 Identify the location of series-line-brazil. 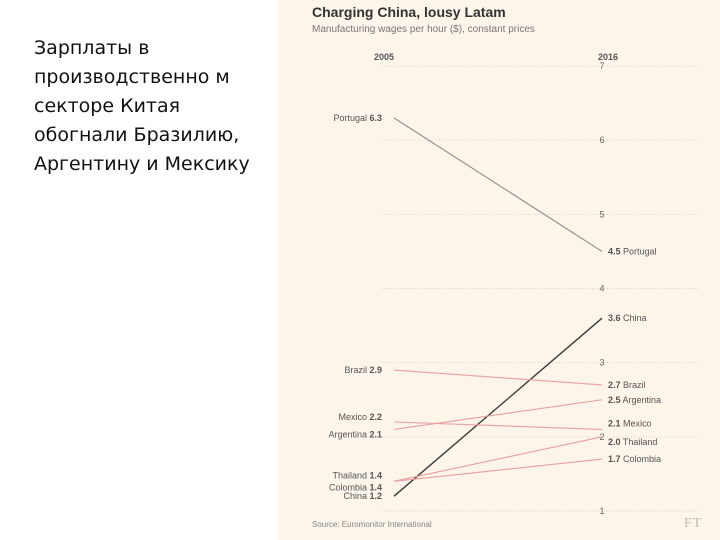
(498, 377).